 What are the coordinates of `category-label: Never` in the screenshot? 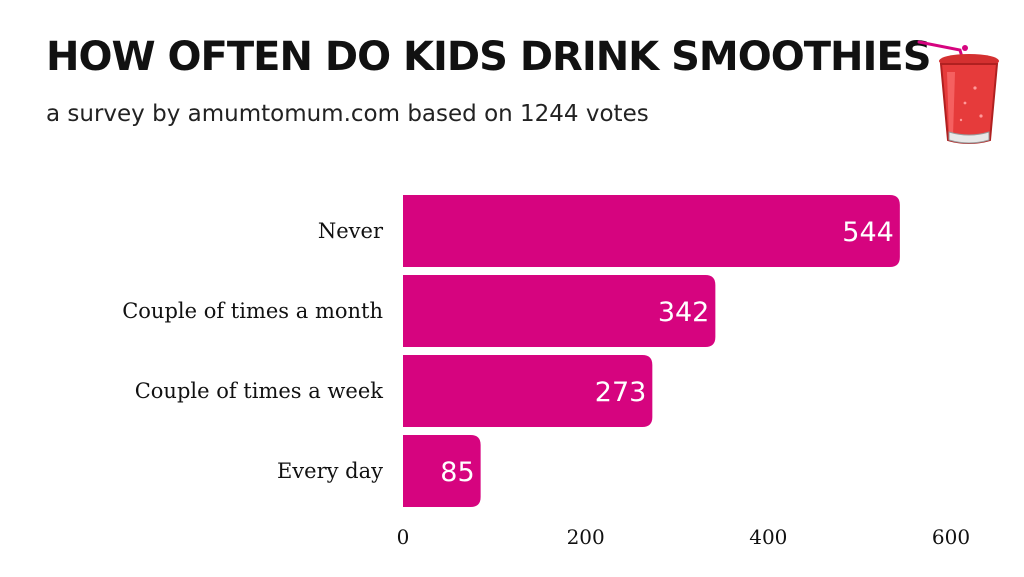 It's located at (351, 231).